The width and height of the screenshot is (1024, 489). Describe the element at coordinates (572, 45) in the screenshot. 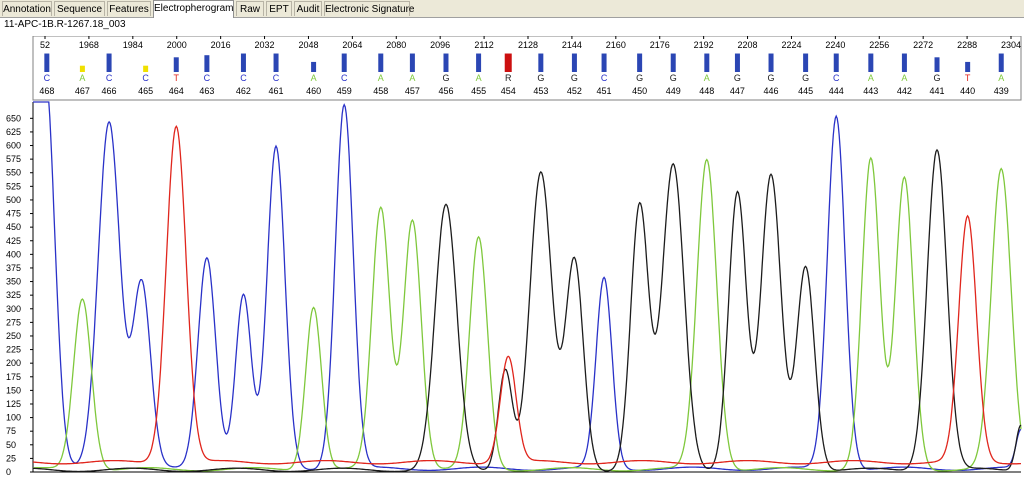

I see `scan-tick-label: 2144` at that location.